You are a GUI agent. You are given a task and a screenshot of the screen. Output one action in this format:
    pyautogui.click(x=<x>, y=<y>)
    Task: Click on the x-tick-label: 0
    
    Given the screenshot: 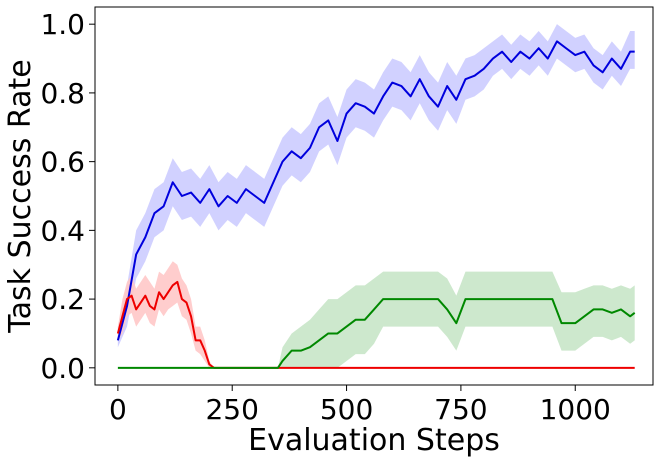 What is the action you would take?
    pyautogui.click(x=118, y=409)
    